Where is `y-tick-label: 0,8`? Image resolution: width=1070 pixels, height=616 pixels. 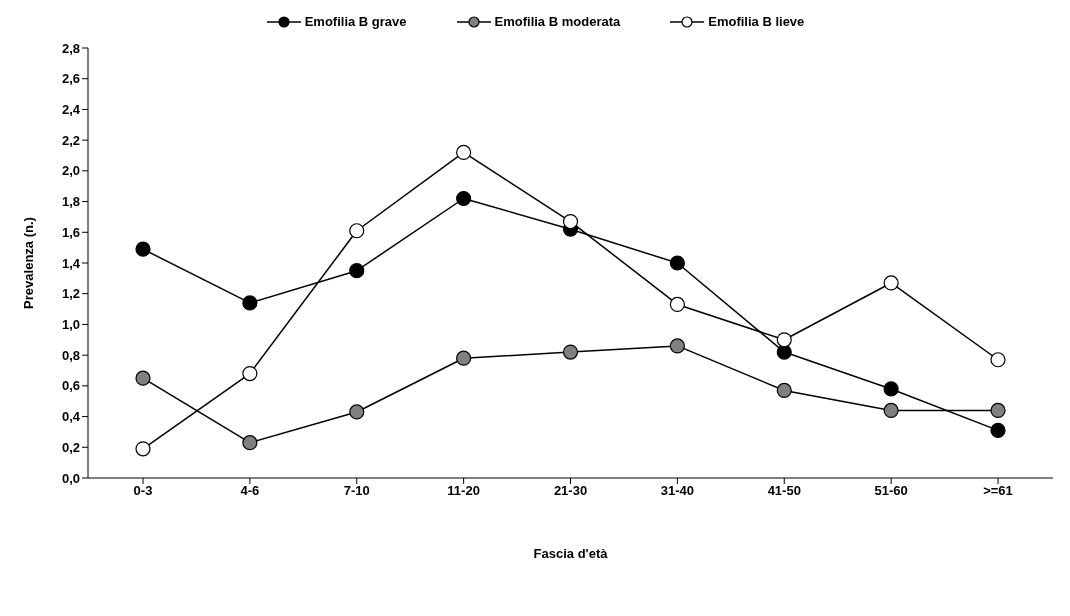 y-tick-label: 0,8 is located at coordinates (70, 355).